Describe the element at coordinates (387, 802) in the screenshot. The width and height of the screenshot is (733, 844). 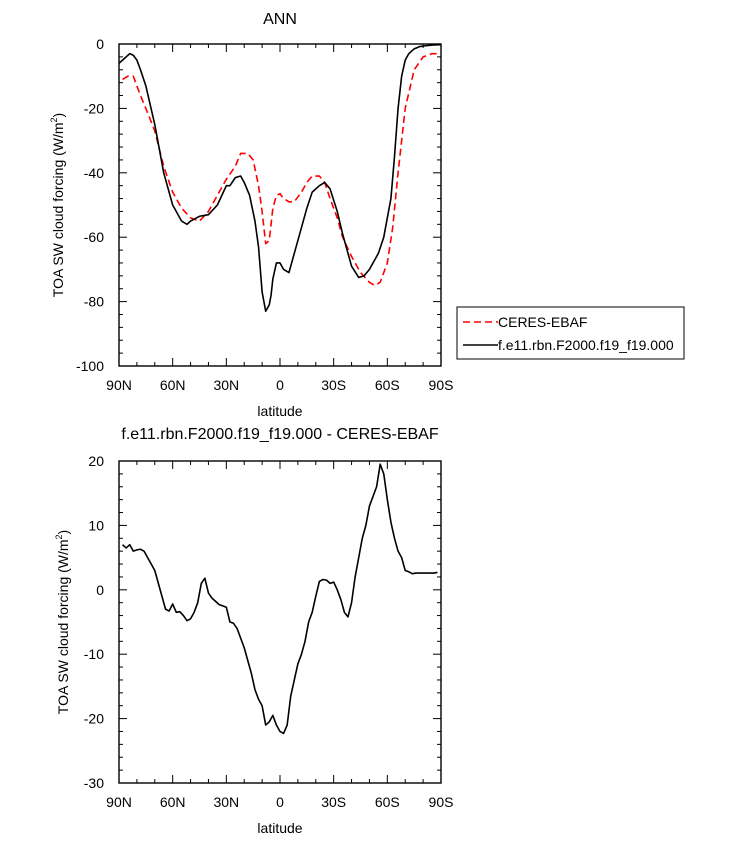
I see `bottom-x-tick-label: 60S` at that location.